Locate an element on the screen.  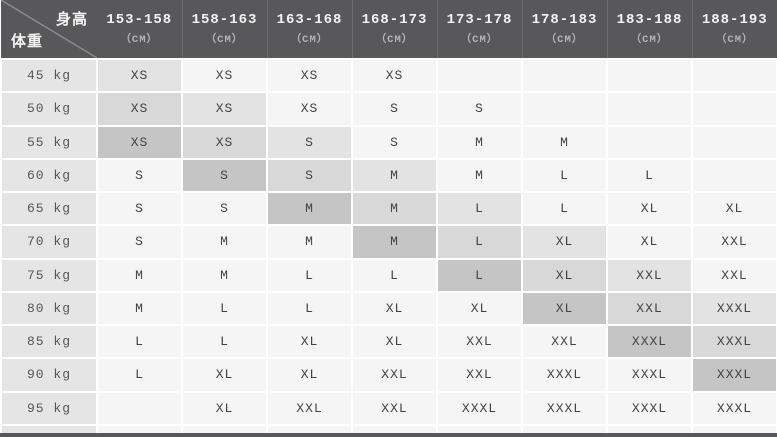
column-axis-label: 身高 is located at coordinates (71, 20).